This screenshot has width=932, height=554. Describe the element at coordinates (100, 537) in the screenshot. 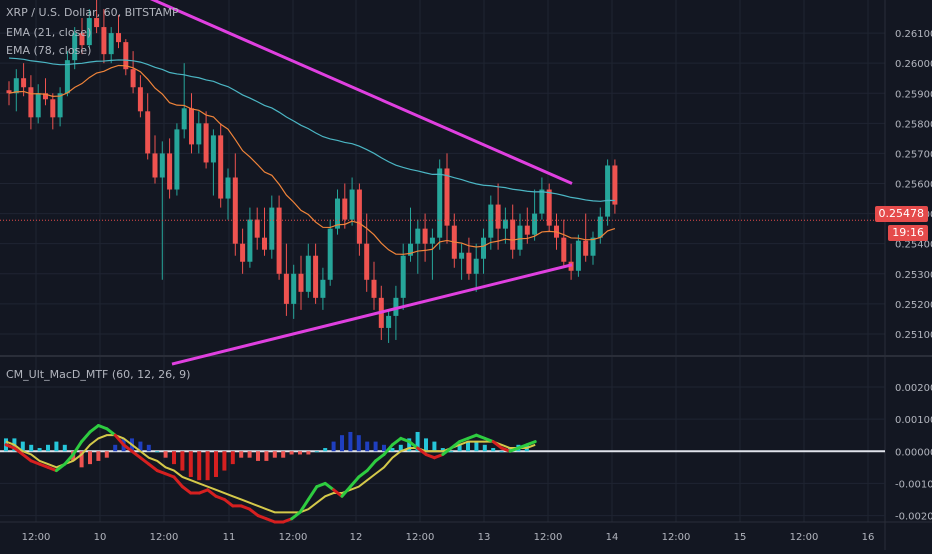

I see `x-tick-label: 10` at that location.